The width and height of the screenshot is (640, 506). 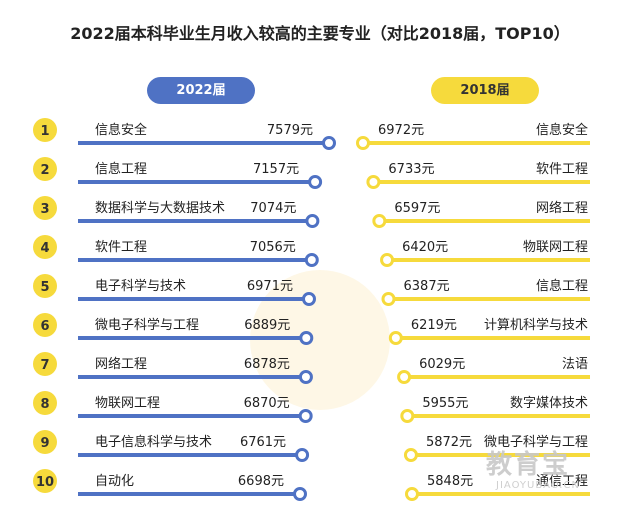 What do you see at coordinates (562, 208) in the screenshot?
I see `major-label-2018: 网络工程` at bounding box center [562, 208].